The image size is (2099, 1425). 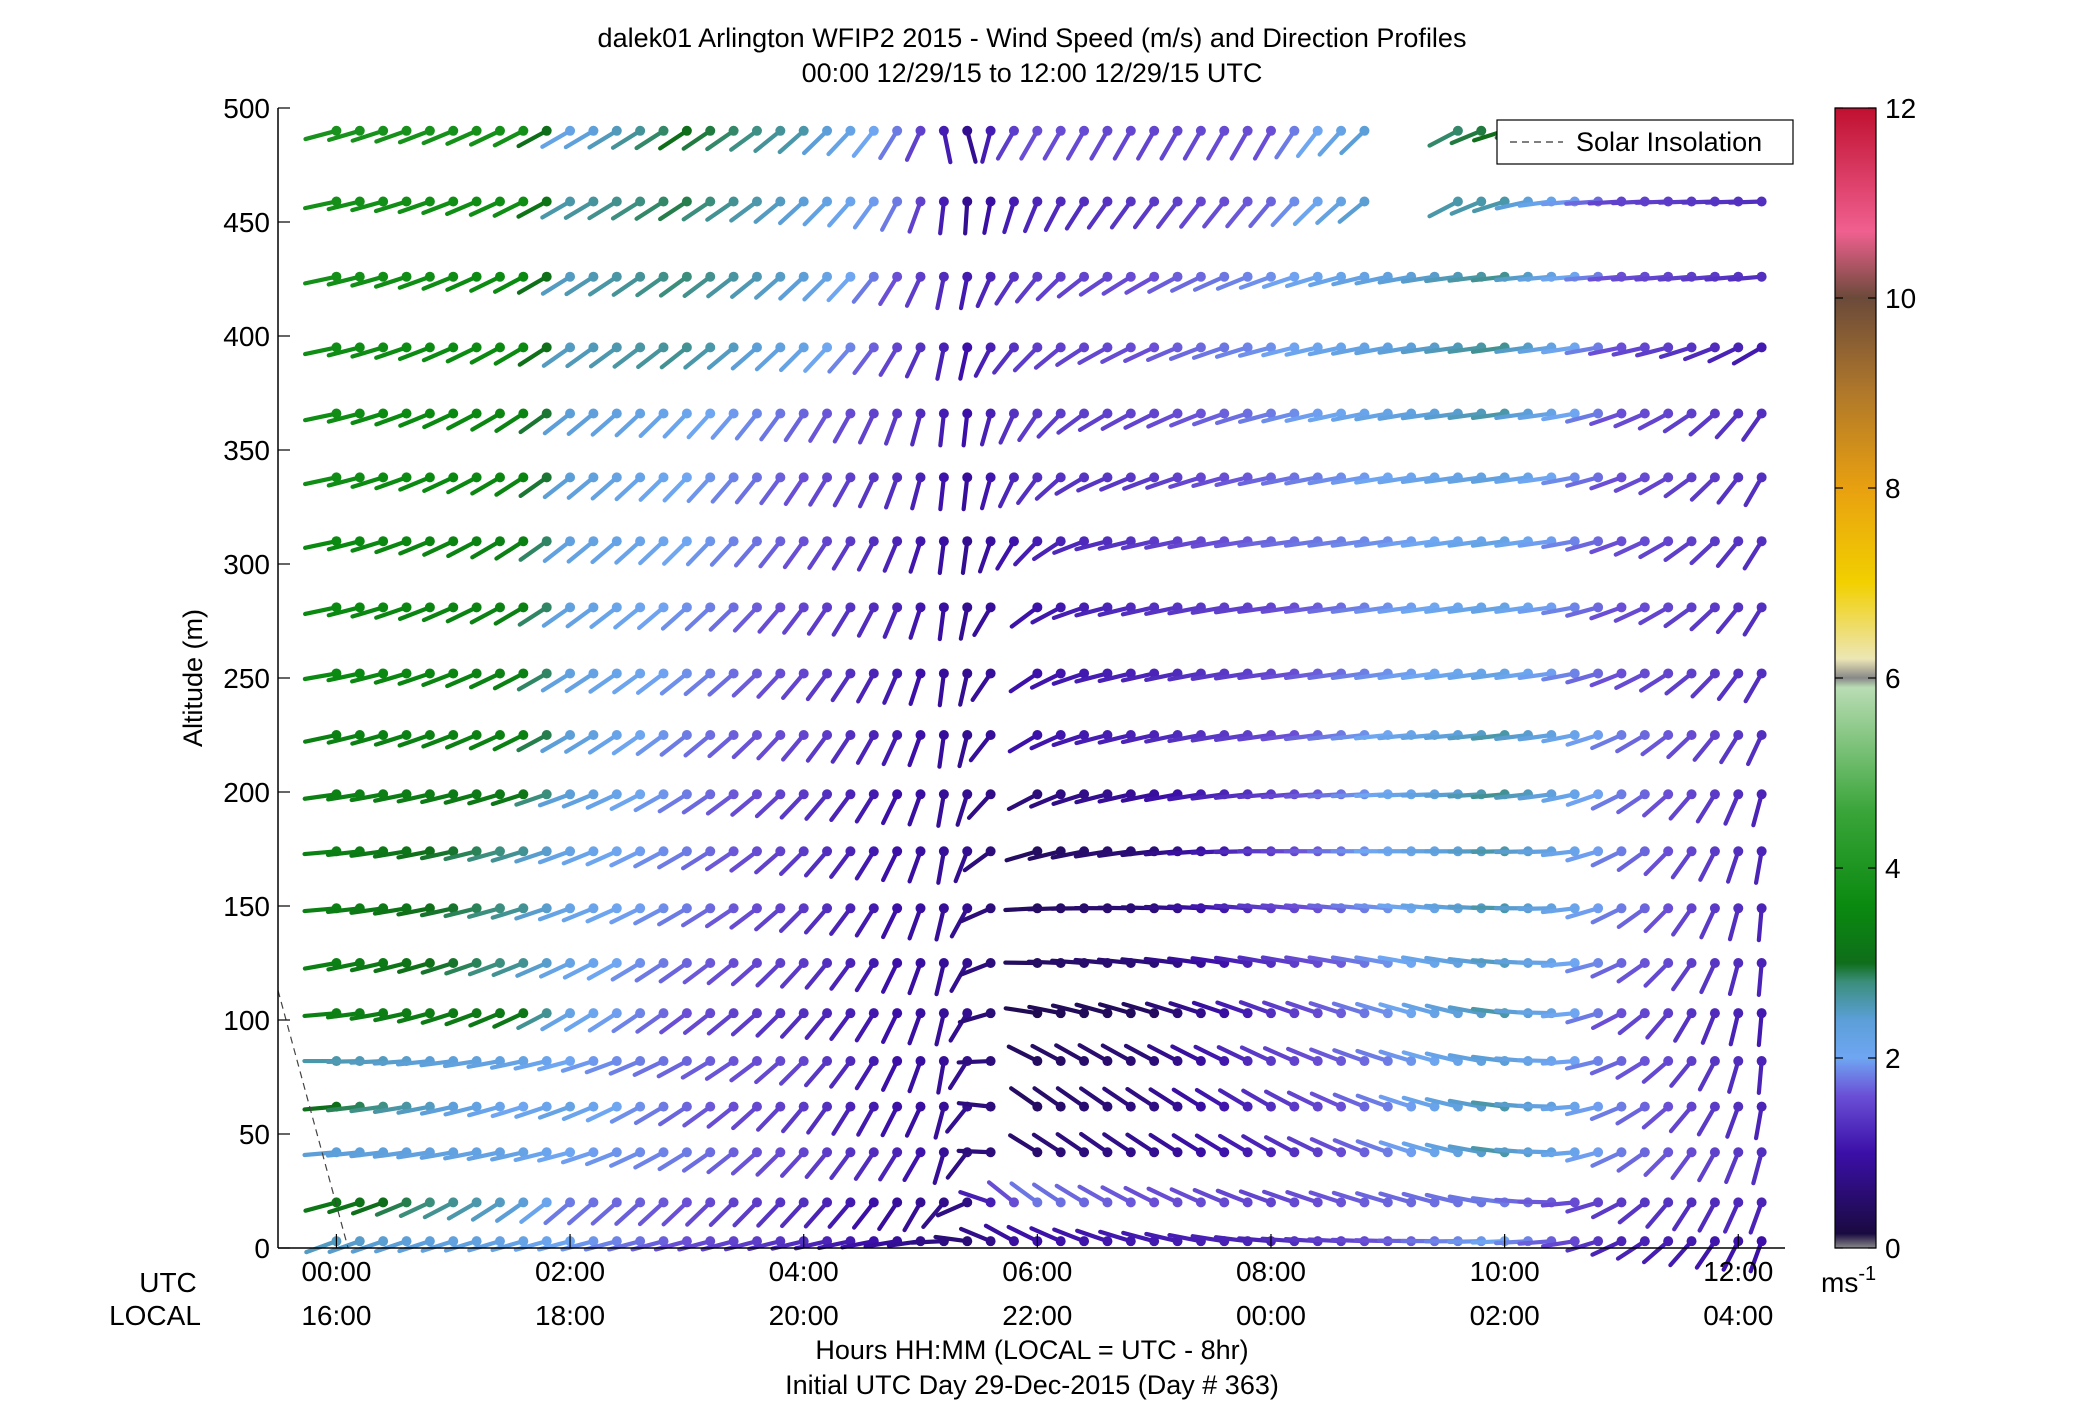 I want to click on x-tick-label-local: 04:00, so click(x=1738, y=1315).